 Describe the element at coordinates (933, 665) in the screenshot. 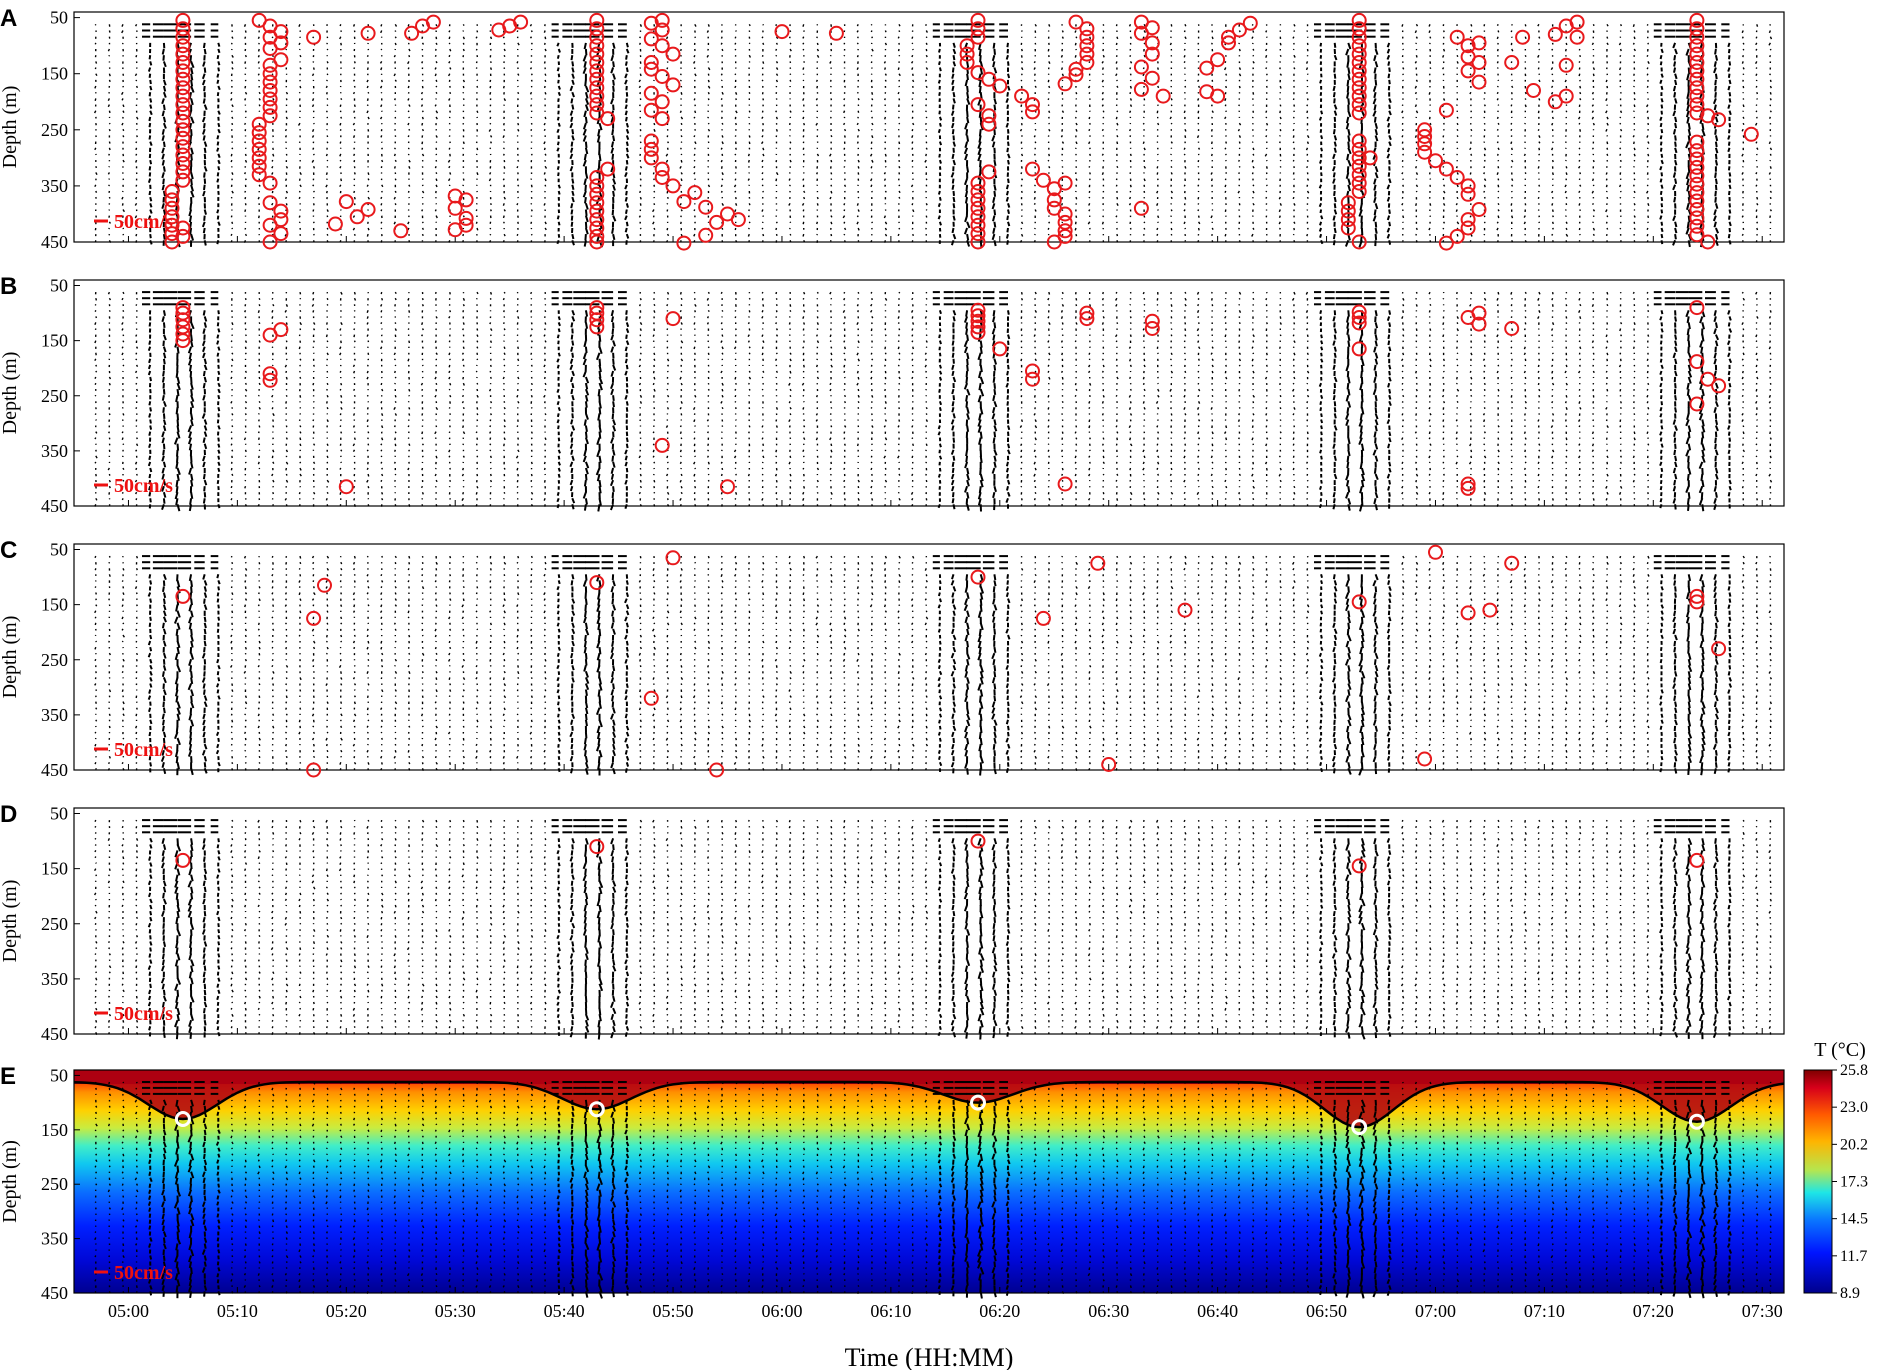

I see `current-vectors` at that location.